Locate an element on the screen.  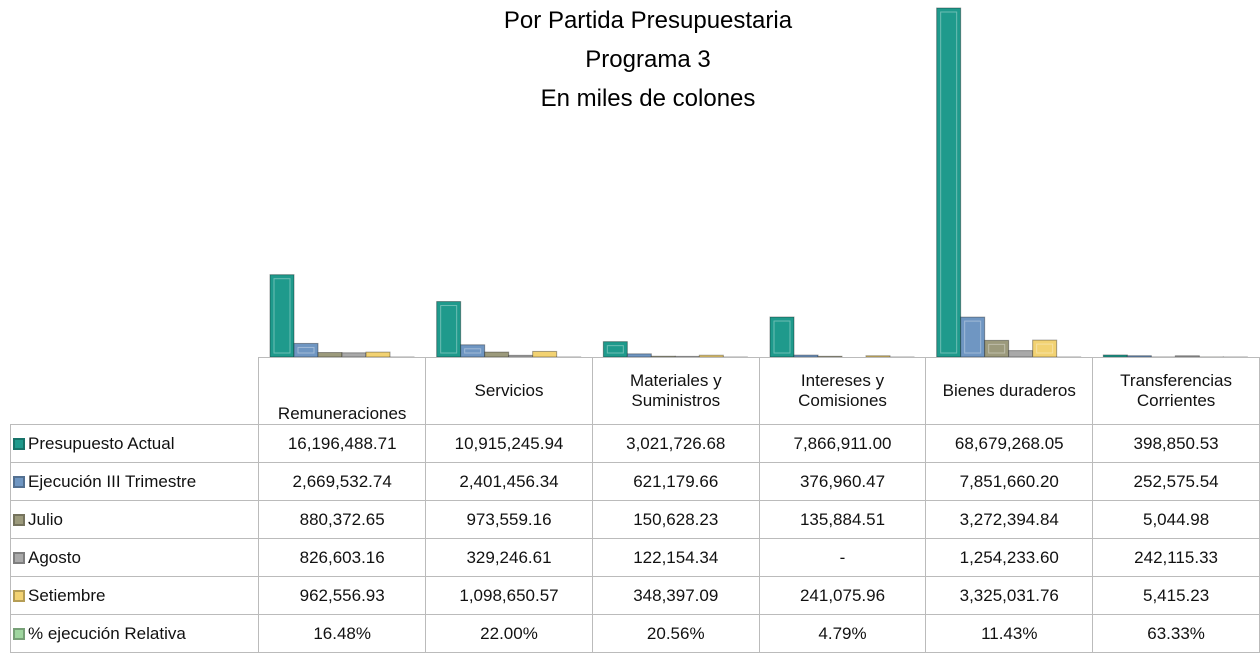
value-cell: 2,669,532.74 is located at coordinates (342, 481).